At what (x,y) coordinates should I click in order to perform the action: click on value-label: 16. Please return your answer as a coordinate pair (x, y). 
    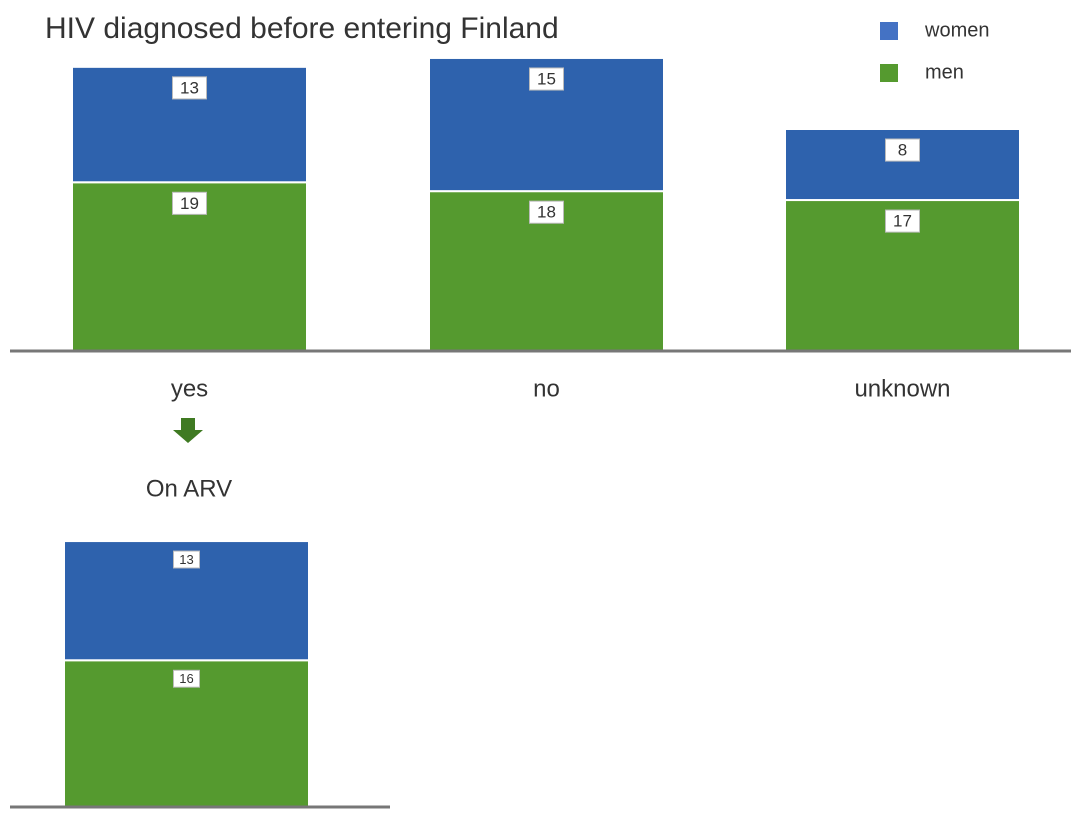
    Looking at the image, I should click on (186, 678).